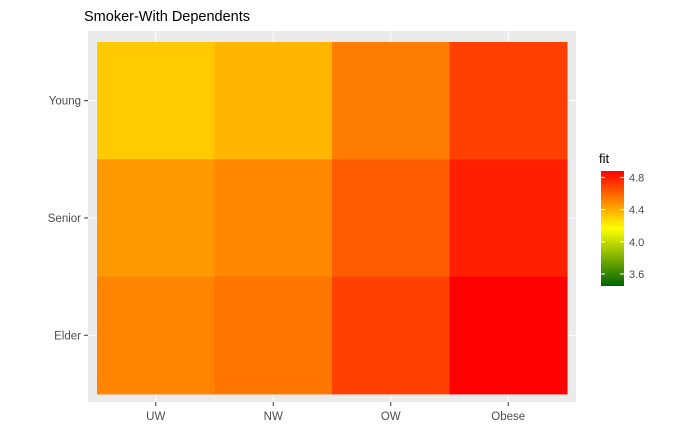  I want to click on x-tick-label: Obese, so click(508, 417).